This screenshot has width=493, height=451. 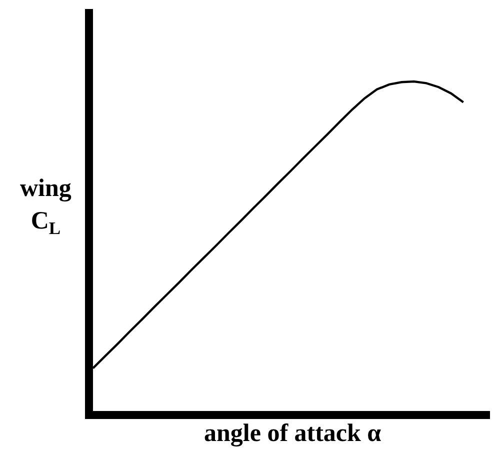 I want to click on y-axis-title: wing C$_{L}$, so click(x=46, y=206).